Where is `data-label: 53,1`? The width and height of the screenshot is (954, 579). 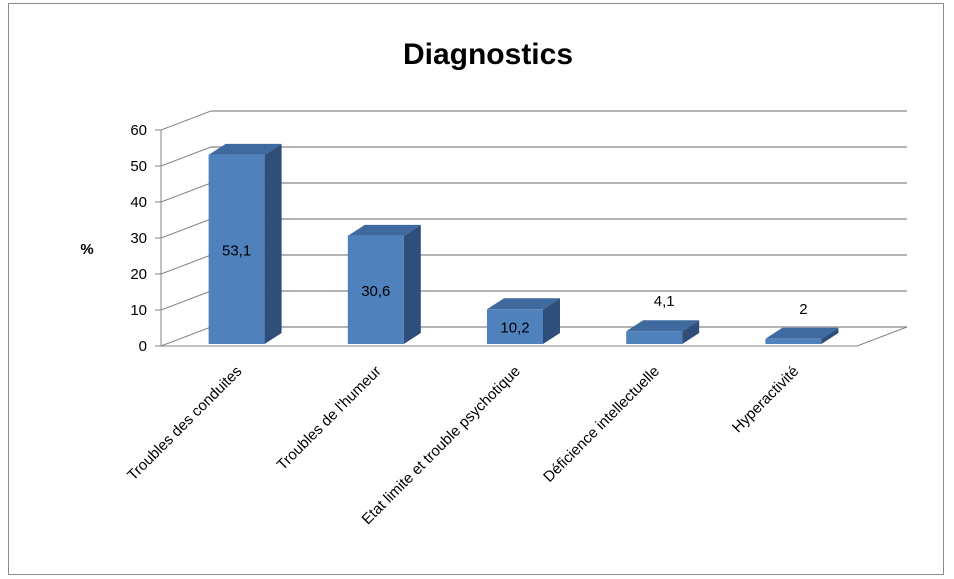 data-label: 53,1 is located at coordinates (236, 250).